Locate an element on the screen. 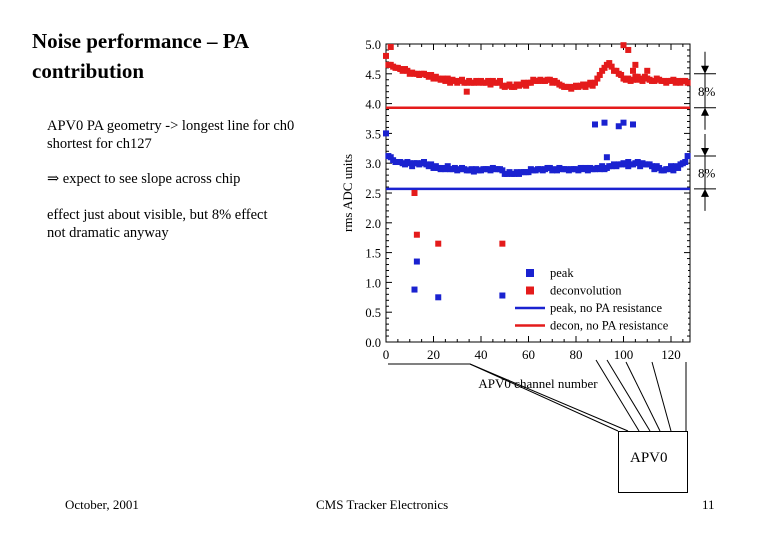  implies-arrow-icon: ⇒ is located at coordinates (53, 179).